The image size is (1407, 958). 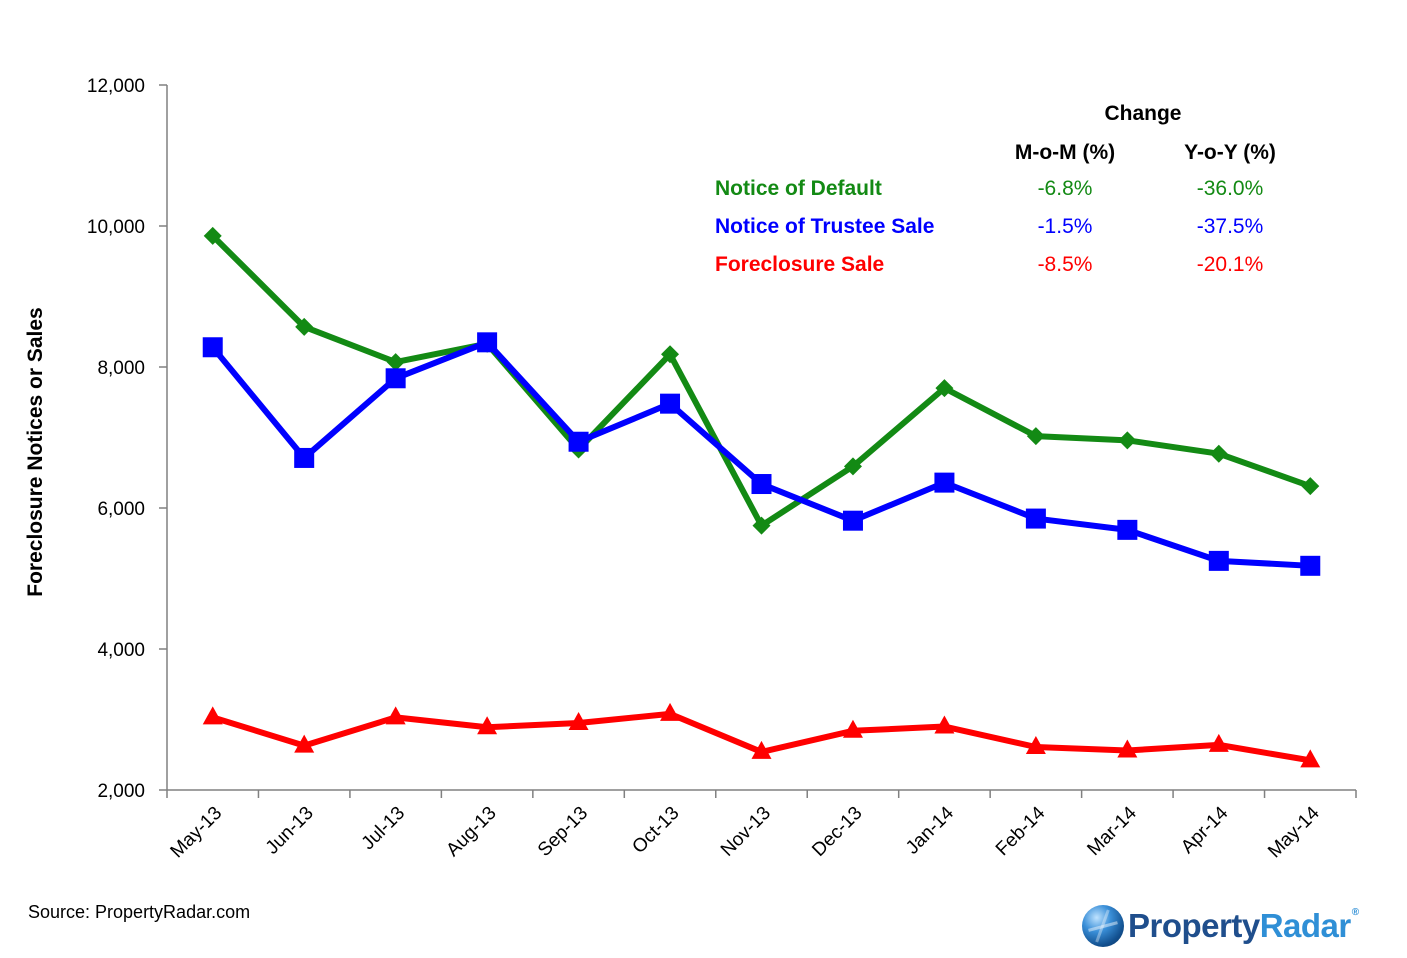 I want to click on change-table-row-name: Foreclosure Sale, so click(x=799, y=264).